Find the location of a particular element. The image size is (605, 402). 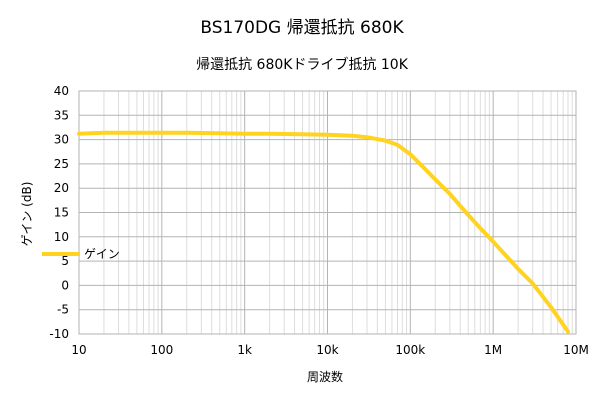

y-axis-label: ゲイン (dB) is located at coordinates (27, 214).